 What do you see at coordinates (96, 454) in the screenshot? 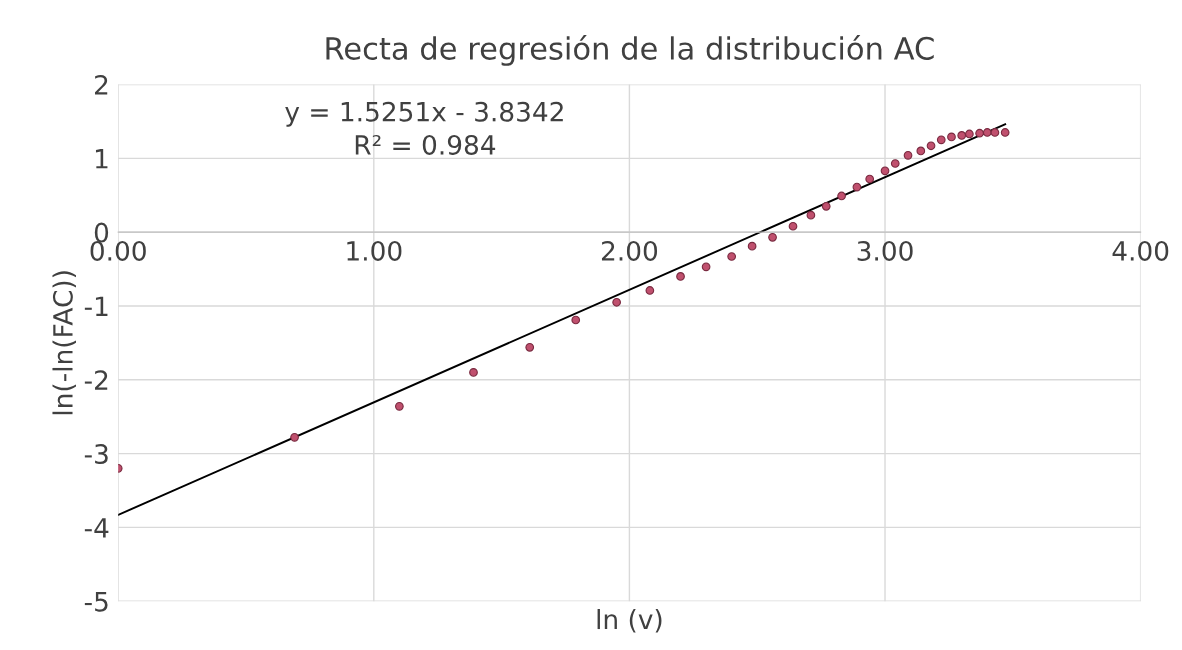
I see `y-tick-label: -3` at bounding box center [96, 454].